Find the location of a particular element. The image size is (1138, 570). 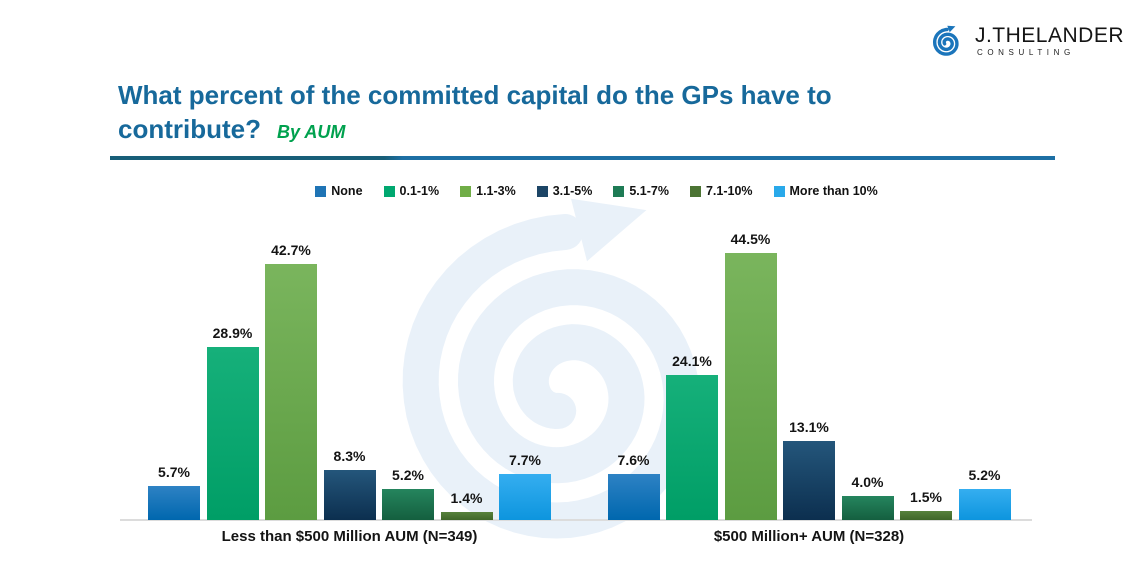

legend-label: 5.1-7% is located at coordinates (649, 191).